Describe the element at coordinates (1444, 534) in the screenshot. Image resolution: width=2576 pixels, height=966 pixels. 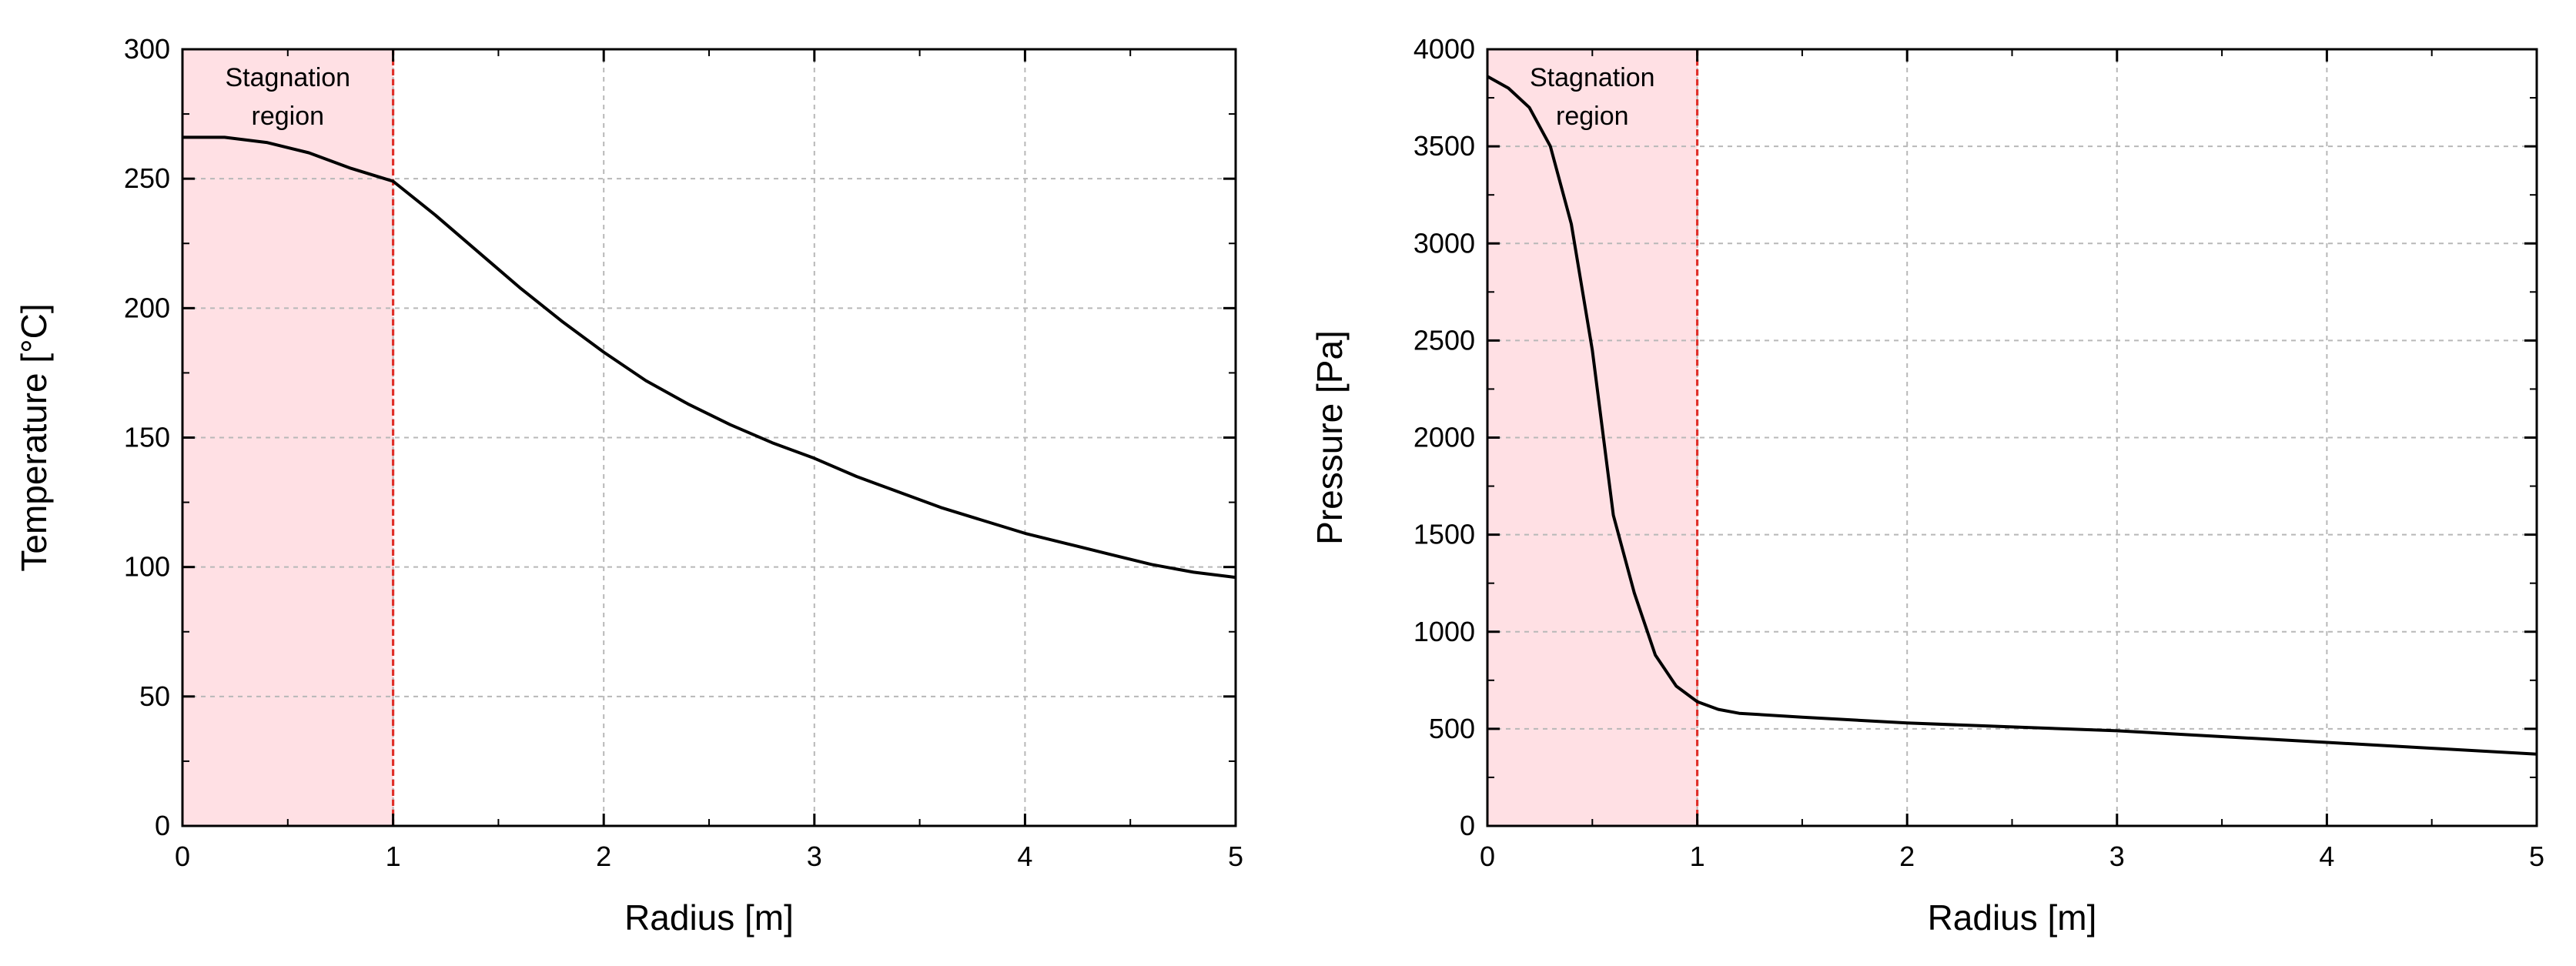
I see `y-tick-label: 1500` at that location.